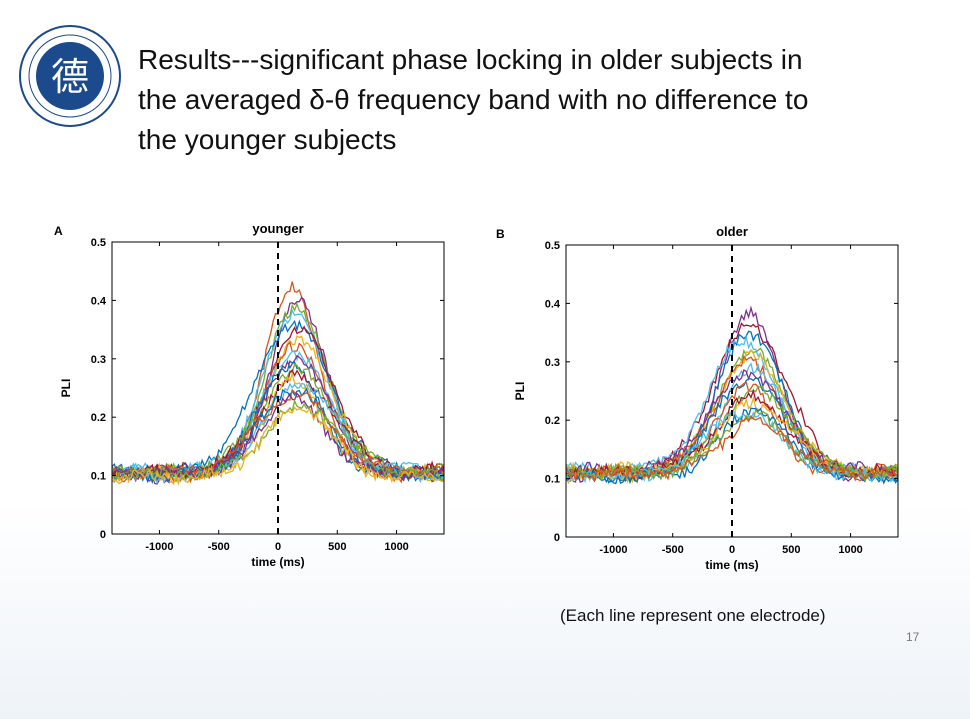 The height and width of the screenshot is (719, 970). I want to click on panel-title: younger, so click(277, 228).